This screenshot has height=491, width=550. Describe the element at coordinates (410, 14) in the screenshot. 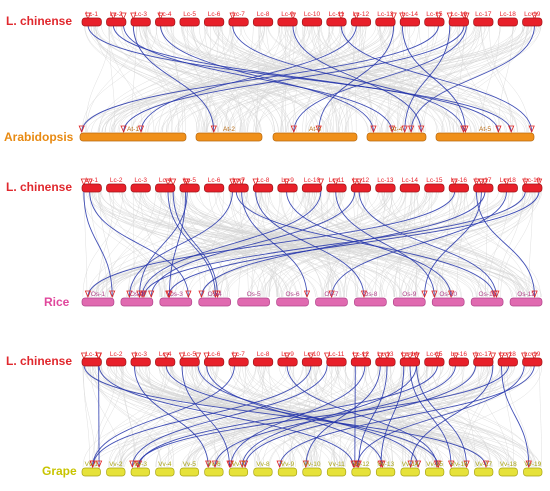

I see `top-chromosome-label: Lc-14` at that location.